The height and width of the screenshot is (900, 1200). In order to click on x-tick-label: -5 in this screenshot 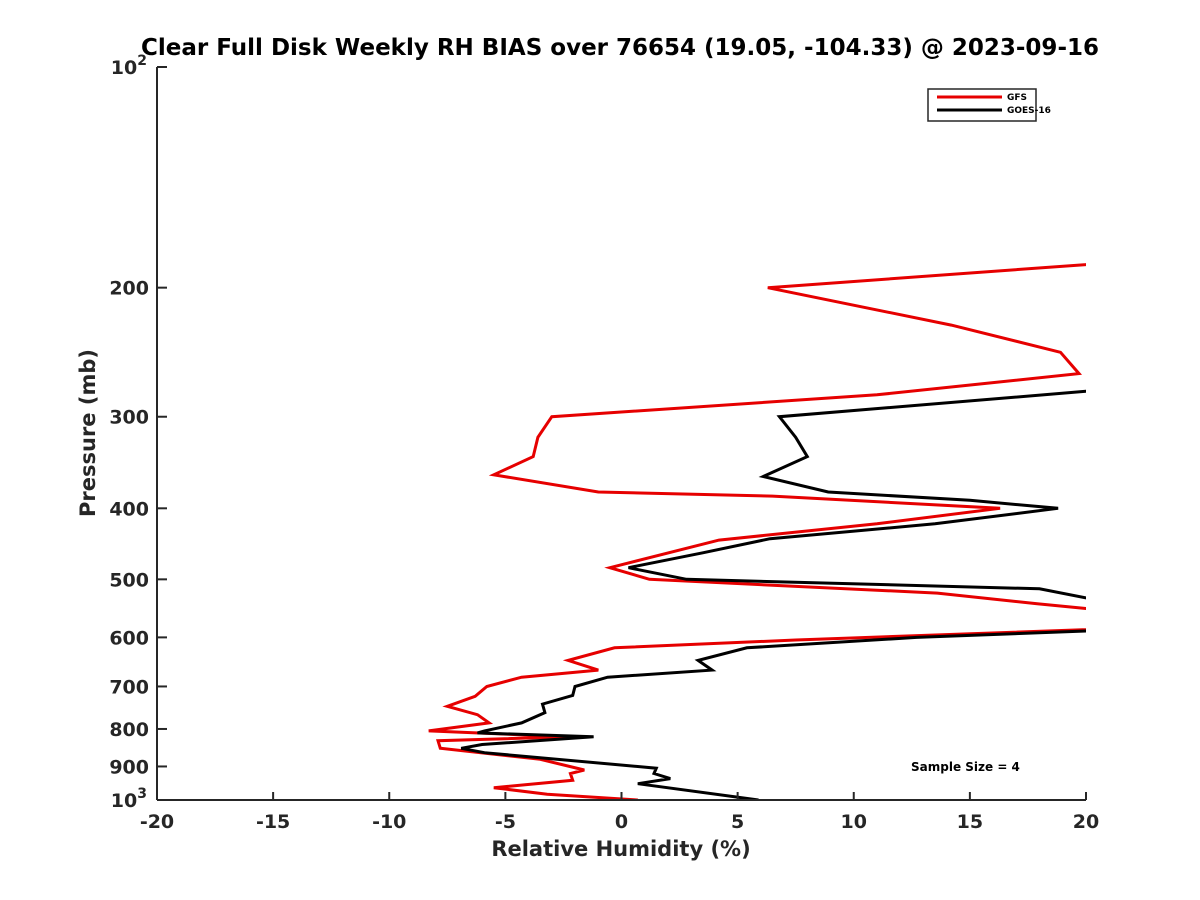, I will do `click(505, 822)`.